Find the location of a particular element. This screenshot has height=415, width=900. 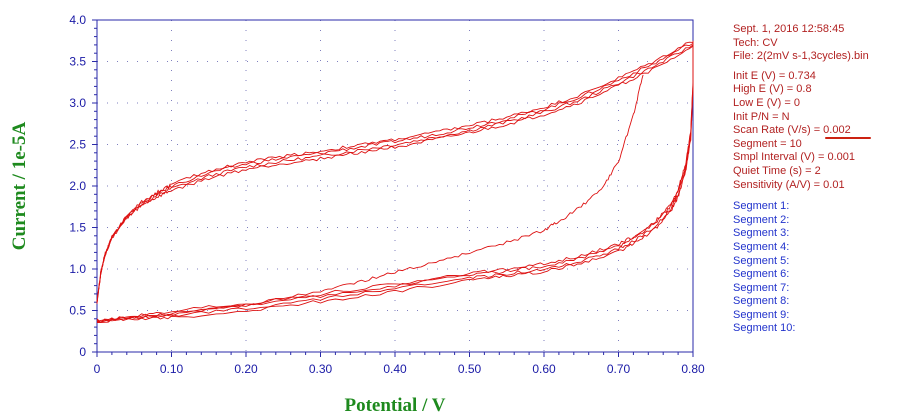

x-tick-label: 0.30 is located at coordinates (321, 369).